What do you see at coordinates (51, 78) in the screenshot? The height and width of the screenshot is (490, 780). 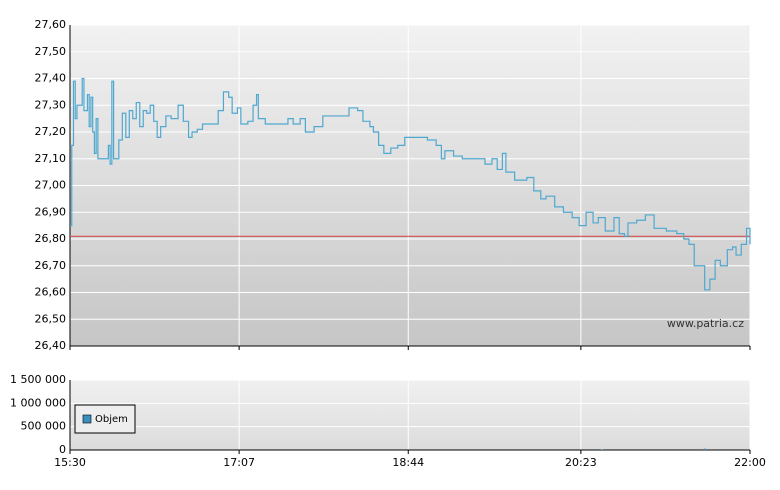 I see `y-tick-label: 27,40` at bounding box center [51, 78].